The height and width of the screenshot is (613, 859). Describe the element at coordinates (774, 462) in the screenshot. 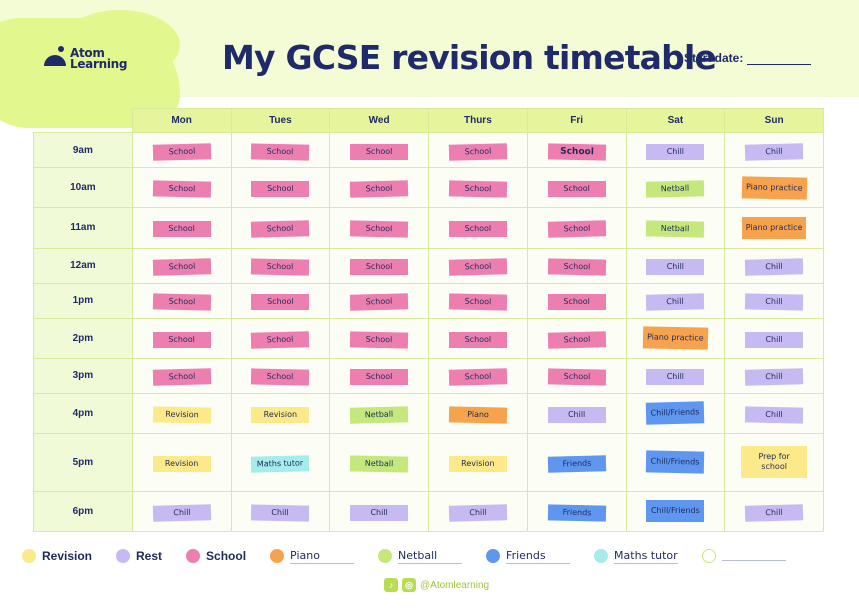

I see `timetable-cell: Prep for school` at that location.